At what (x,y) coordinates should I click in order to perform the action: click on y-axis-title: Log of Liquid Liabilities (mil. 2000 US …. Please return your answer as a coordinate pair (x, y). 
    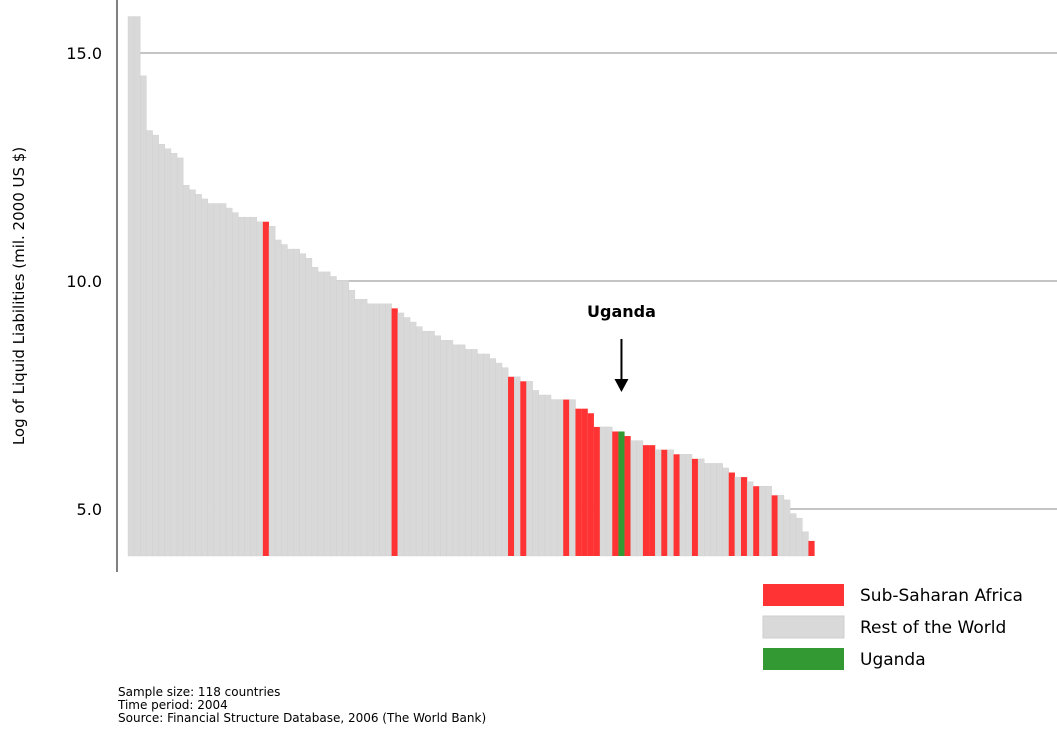
    Looking at the image, I should click on (19, 296).